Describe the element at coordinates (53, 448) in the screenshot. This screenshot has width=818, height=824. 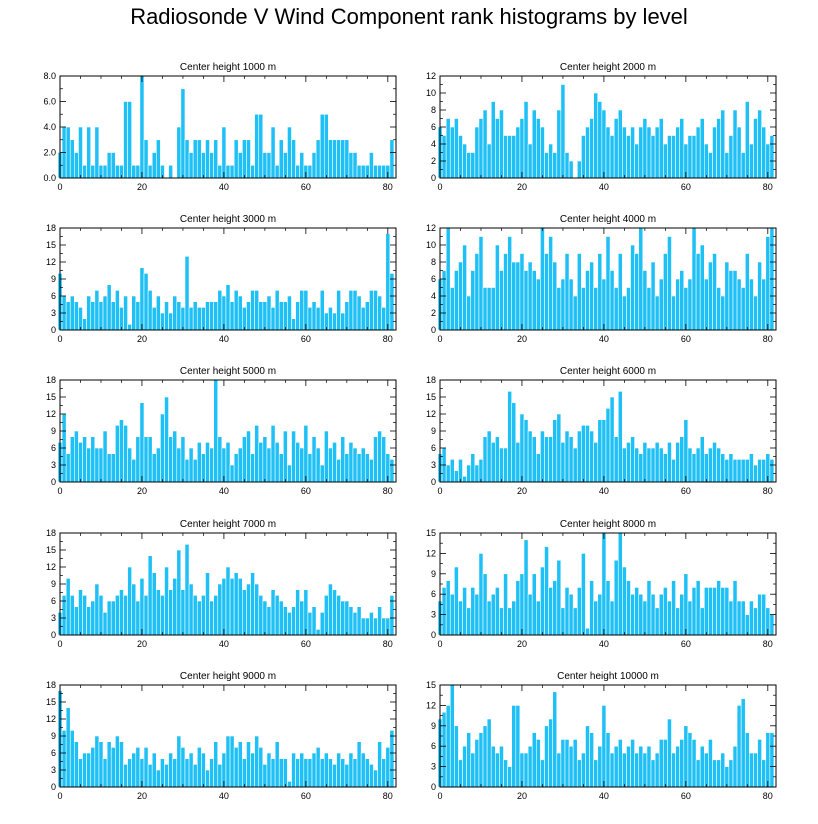
I see `y-tick-label: 6` at that location.